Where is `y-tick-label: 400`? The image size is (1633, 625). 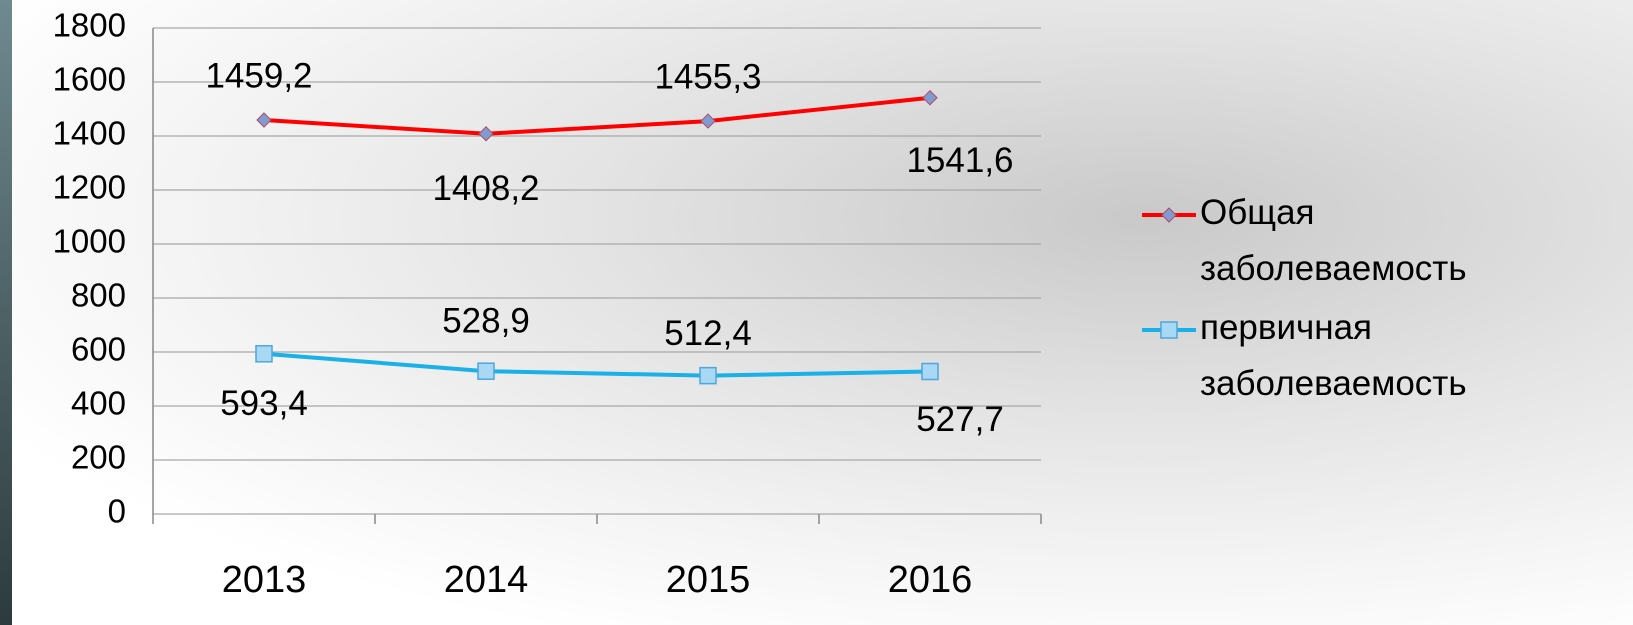 y-tick-label: 400 is located at coordinates (98, 403).